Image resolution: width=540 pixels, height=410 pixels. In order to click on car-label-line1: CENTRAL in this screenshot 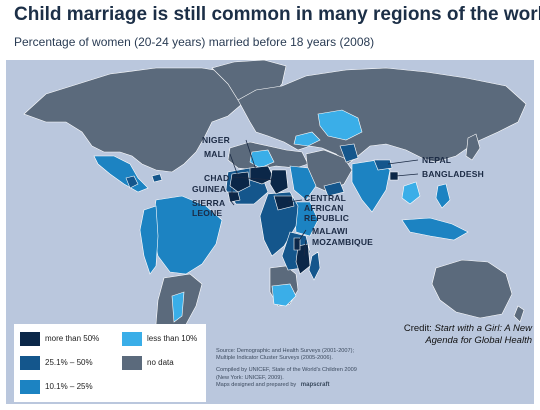, I will do `click(325, 198)`.